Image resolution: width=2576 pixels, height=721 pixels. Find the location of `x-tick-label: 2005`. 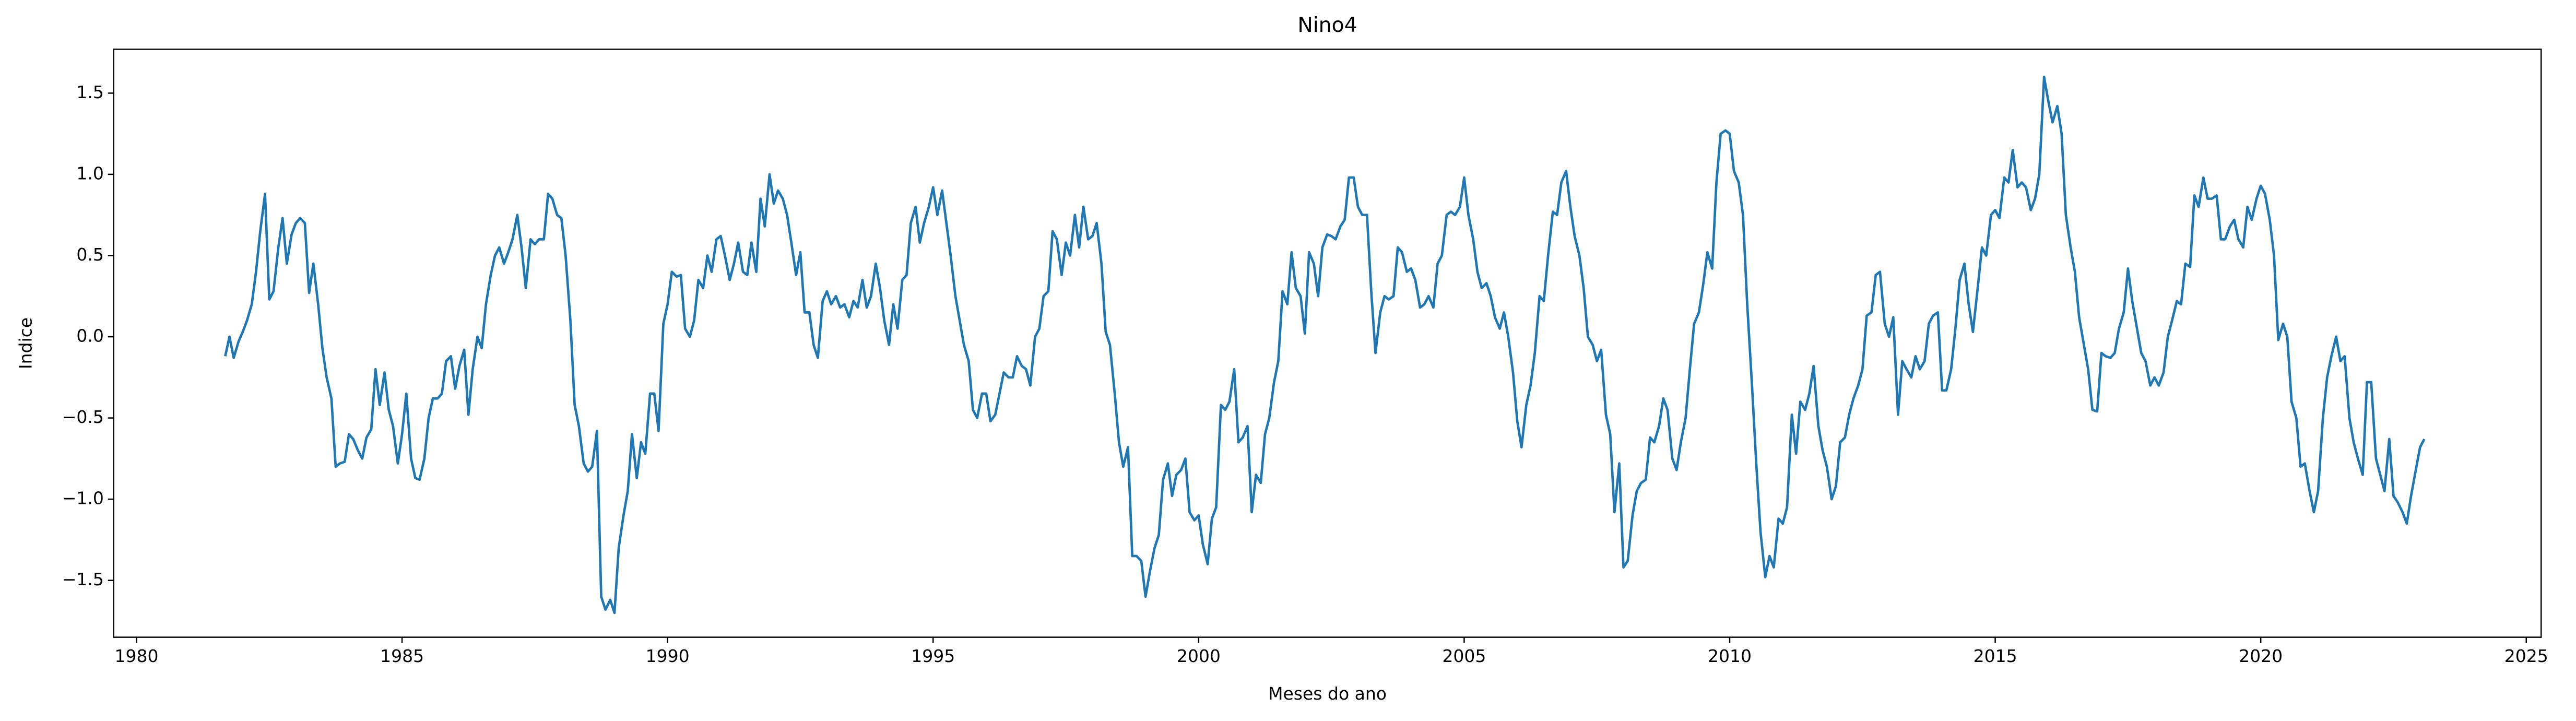

x-tick-label: 2005 is located at coordinates (1464, 656).